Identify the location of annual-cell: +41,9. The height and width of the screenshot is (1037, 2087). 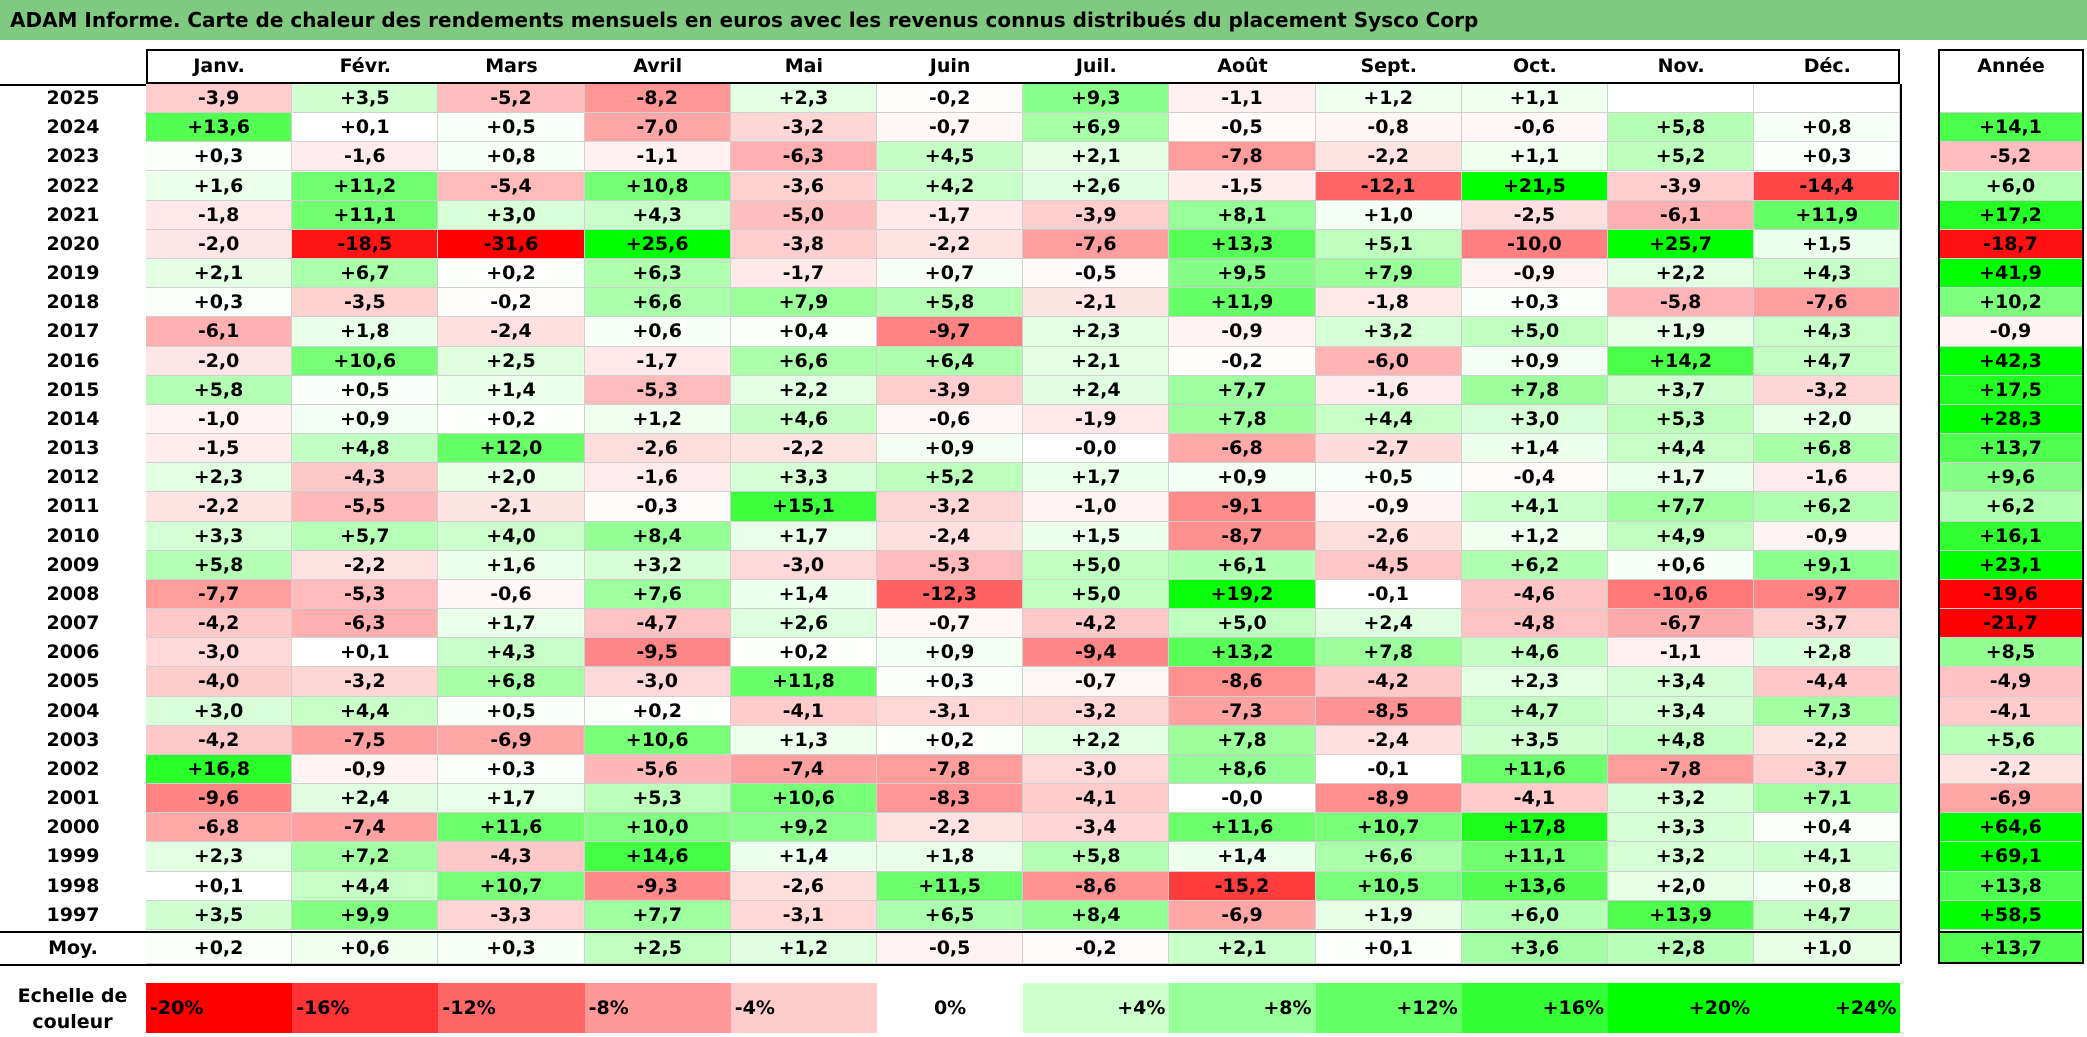
(2011, 274).